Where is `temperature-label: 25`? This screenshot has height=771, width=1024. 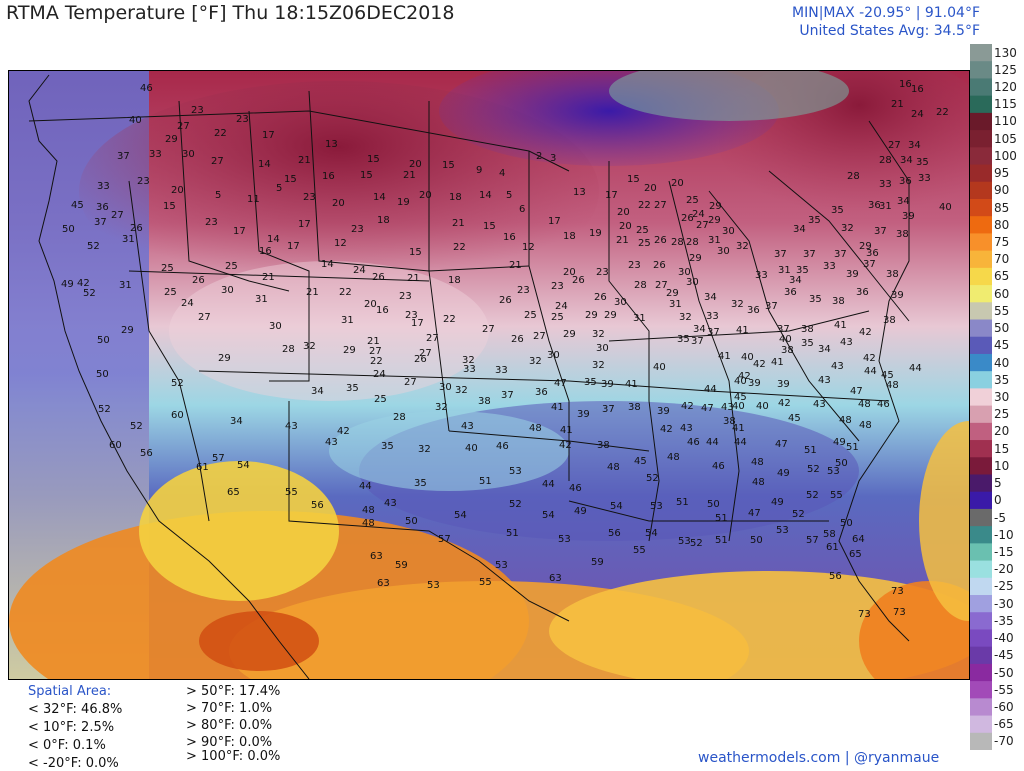 temperature-label: 25 is located at coordinates (380, 399).